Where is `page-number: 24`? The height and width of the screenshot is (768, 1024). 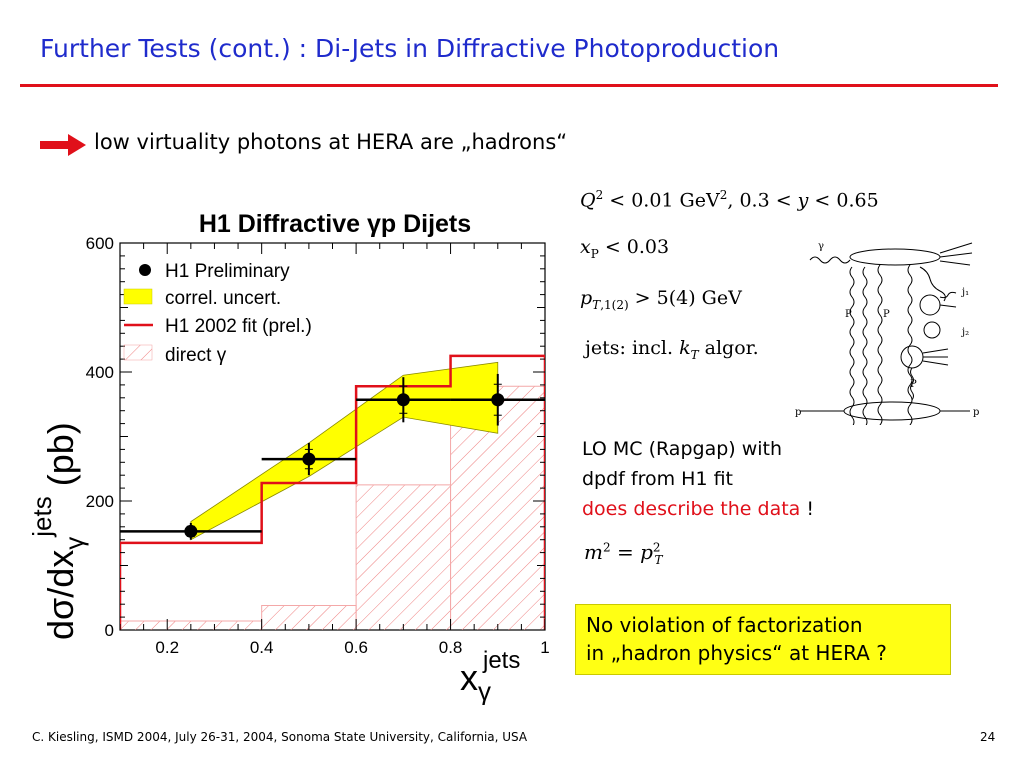 page-number: 24 is located at coordinates (988, 737).